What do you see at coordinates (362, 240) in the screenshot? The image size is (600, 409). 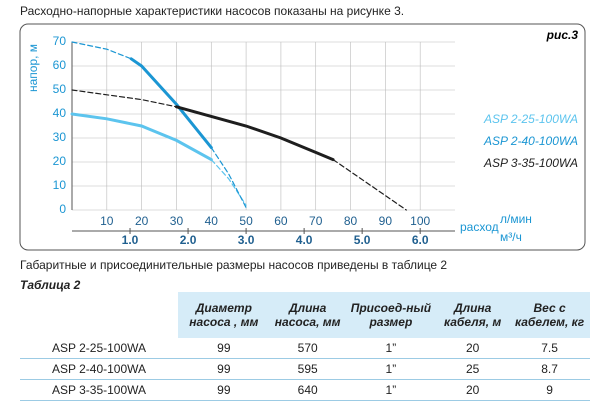 I see `x2-tick-label: 5.0` at bounding box center [362, 240].